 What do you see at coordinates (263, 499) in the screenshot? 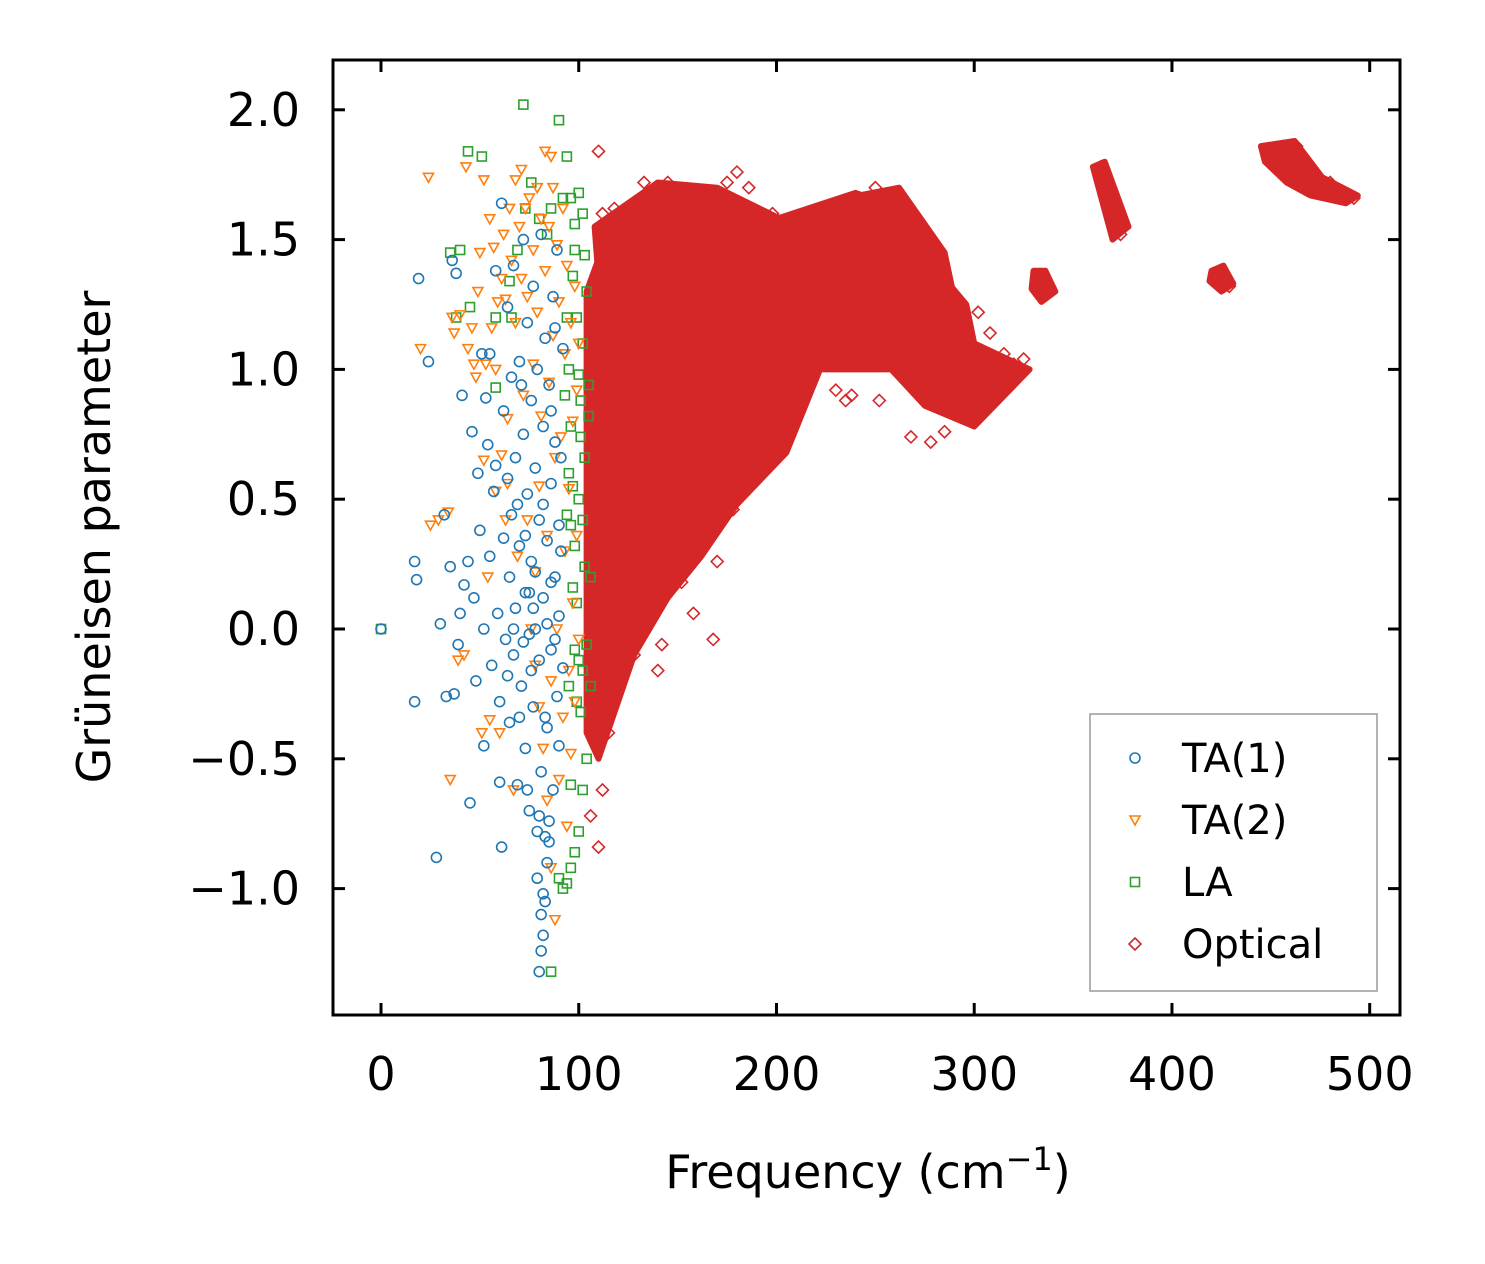
I see `y-tick-label: 0.5` at bounding box center [263, 499].